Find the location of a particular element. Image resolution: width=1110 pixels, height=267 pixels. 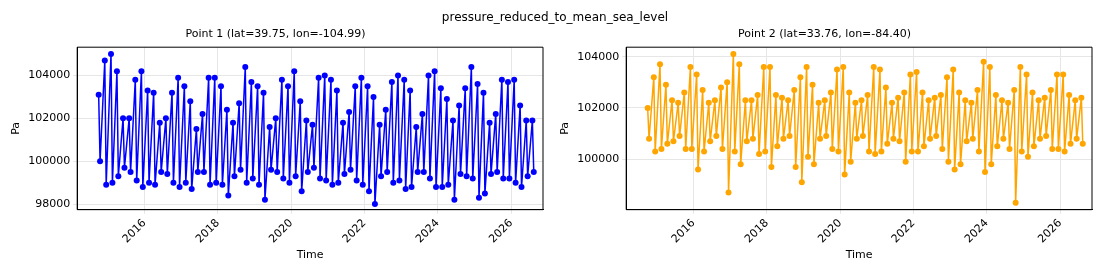

chart-title: Point 2 (lat=33.76, lon=-84.40) is located at coordinates (824, 34).